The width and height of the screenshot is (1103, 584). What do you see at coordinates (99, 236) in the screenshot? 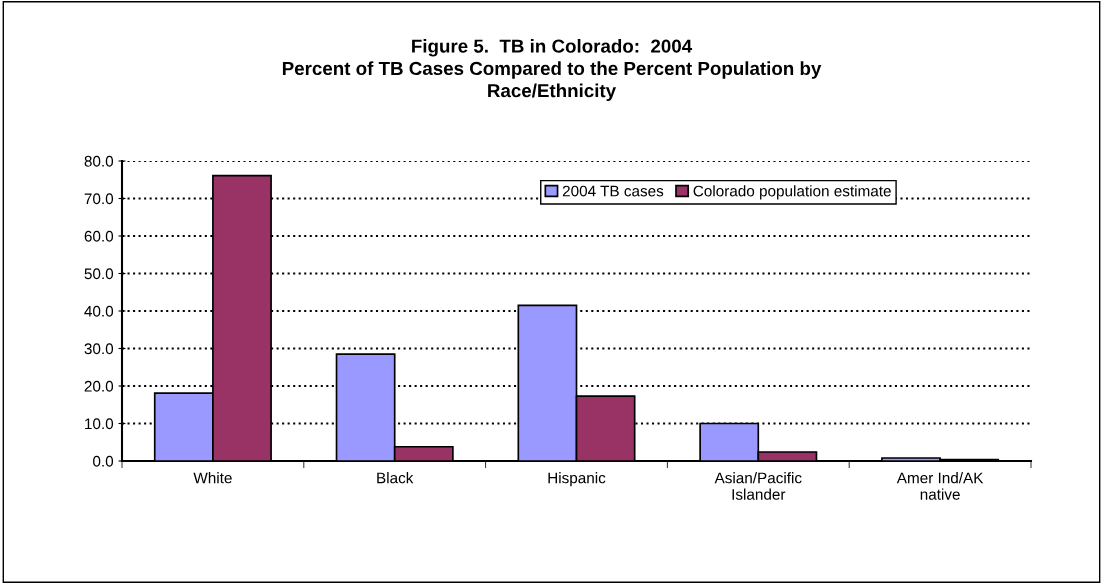
I see `y-tick-label: 60.0` at bounding box center [99, 236].